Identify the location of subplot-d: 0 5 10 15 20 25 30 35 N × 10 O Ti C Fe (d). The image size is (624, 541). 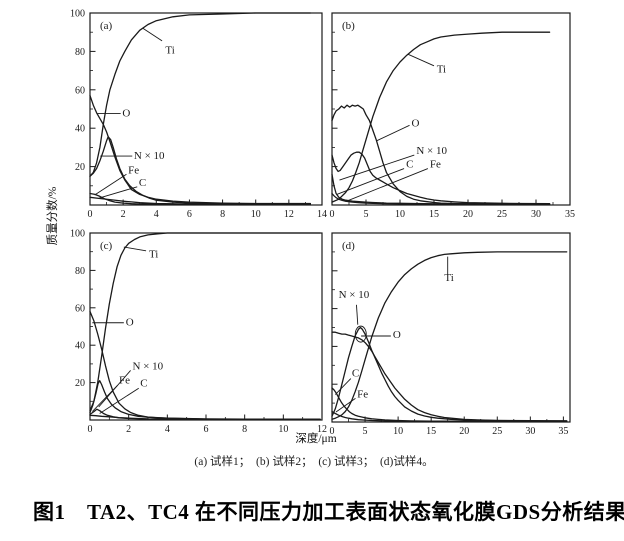
(450, 334).